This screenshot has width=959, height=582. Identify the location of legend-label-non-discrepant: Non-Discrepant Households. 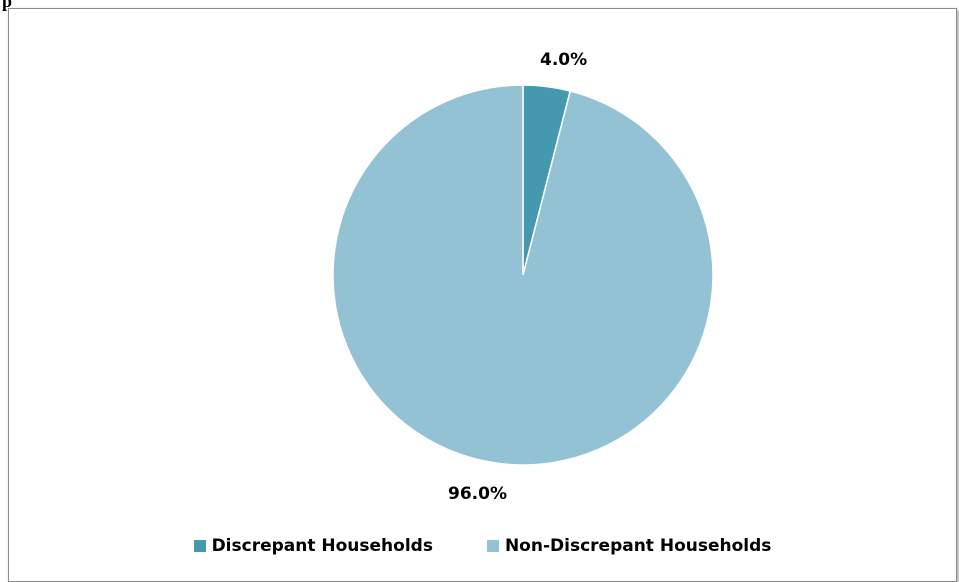
(638, 546).